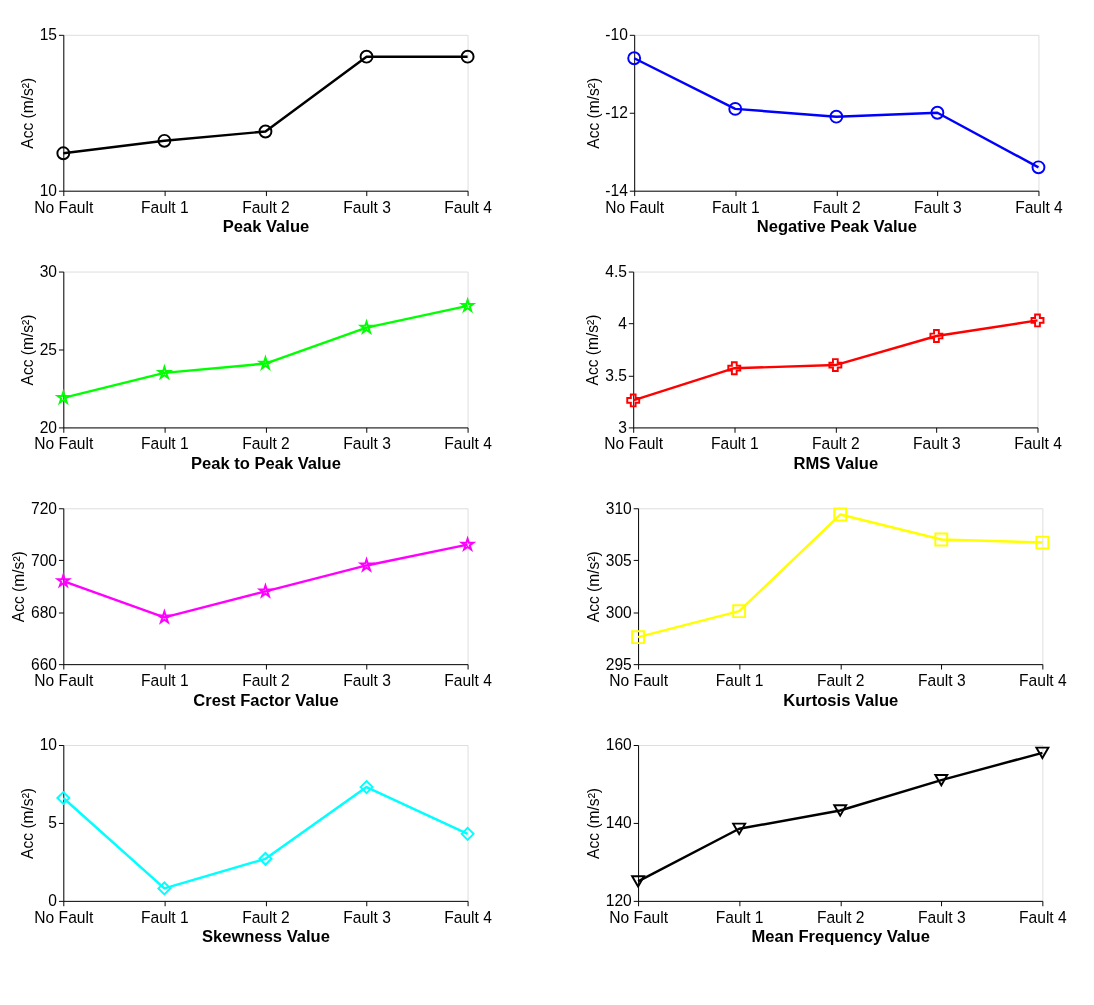 The height and width of the screenshot is (1005, 1094). What do you see at coordinates (44, 560) in the screenshot?
I see `y-tick-label: 700` at bounding box center [44, 560].